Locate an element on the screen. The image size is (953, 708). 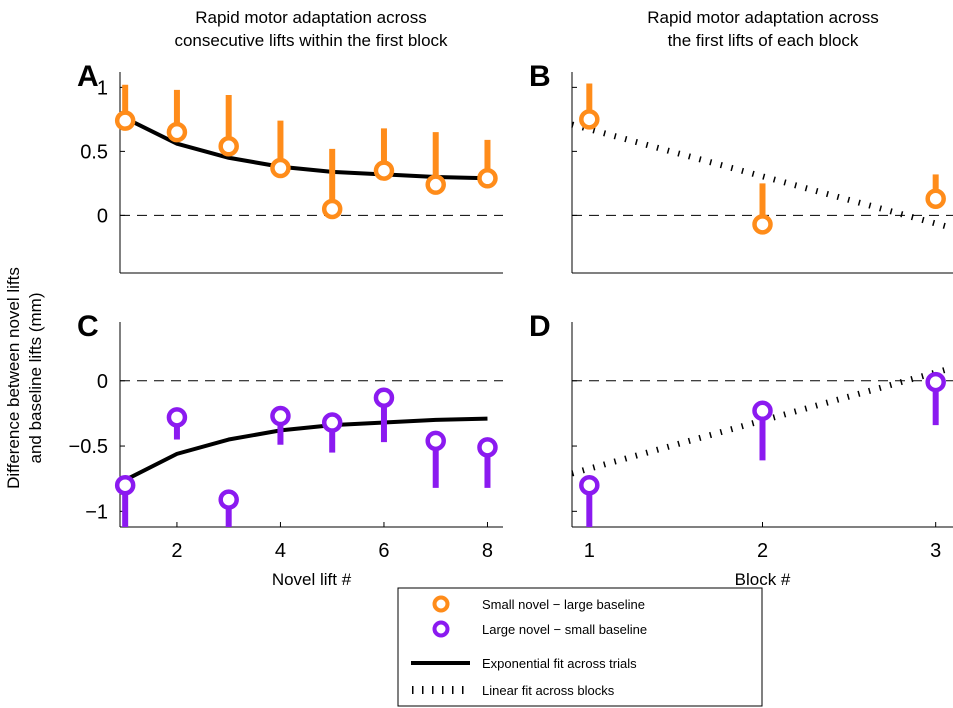
legend-item-orange: Small novel − large baseline is located at coordinates (538, 604).